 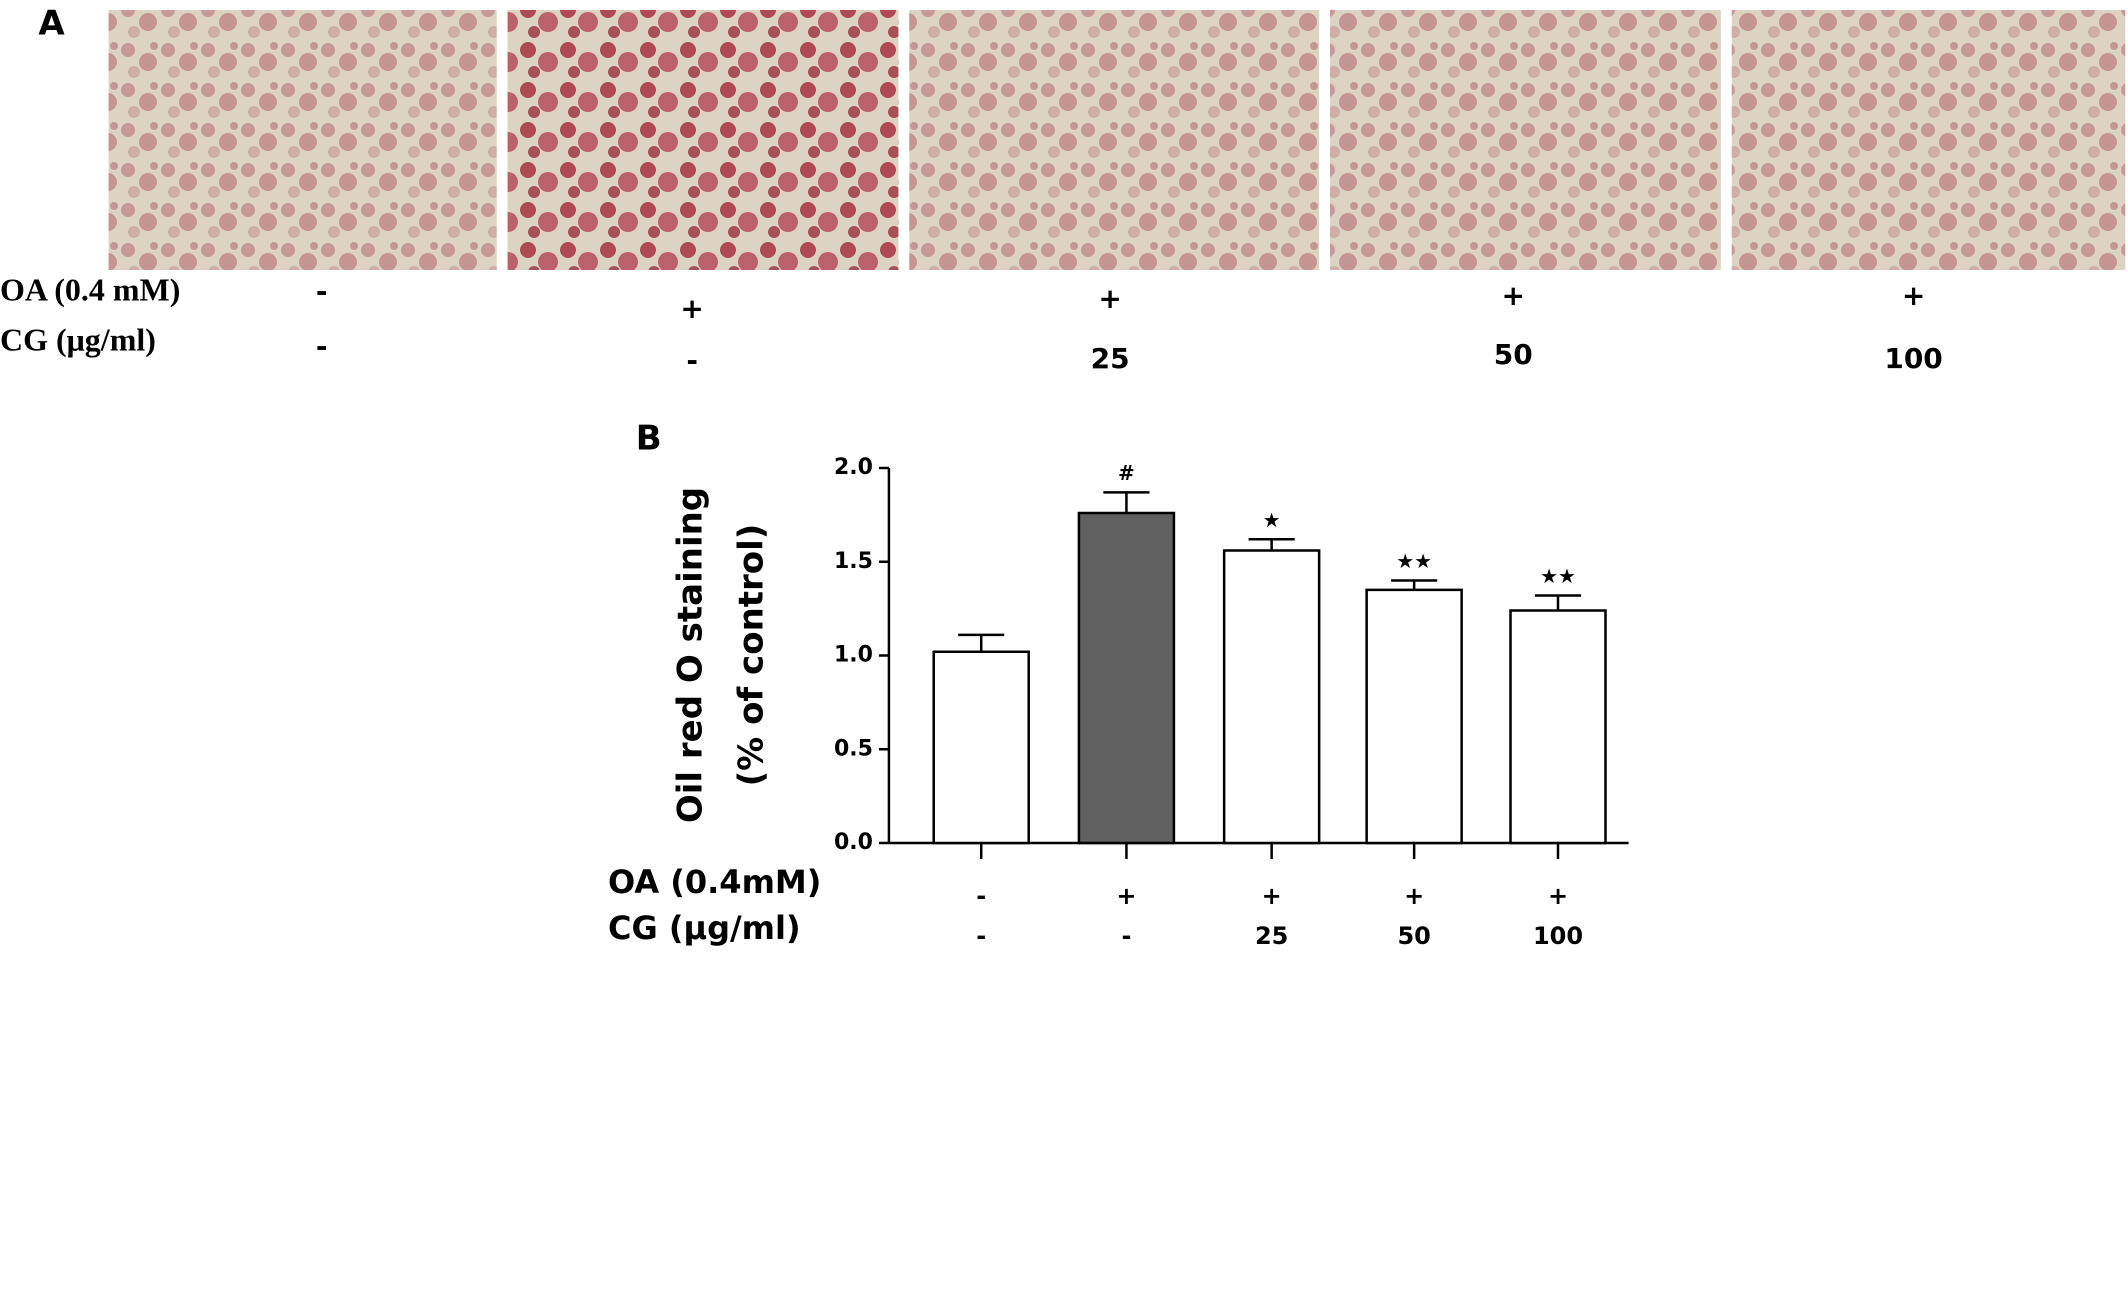 I want to click on row-label: OA (0.4mM), so click(x=714, y=882).